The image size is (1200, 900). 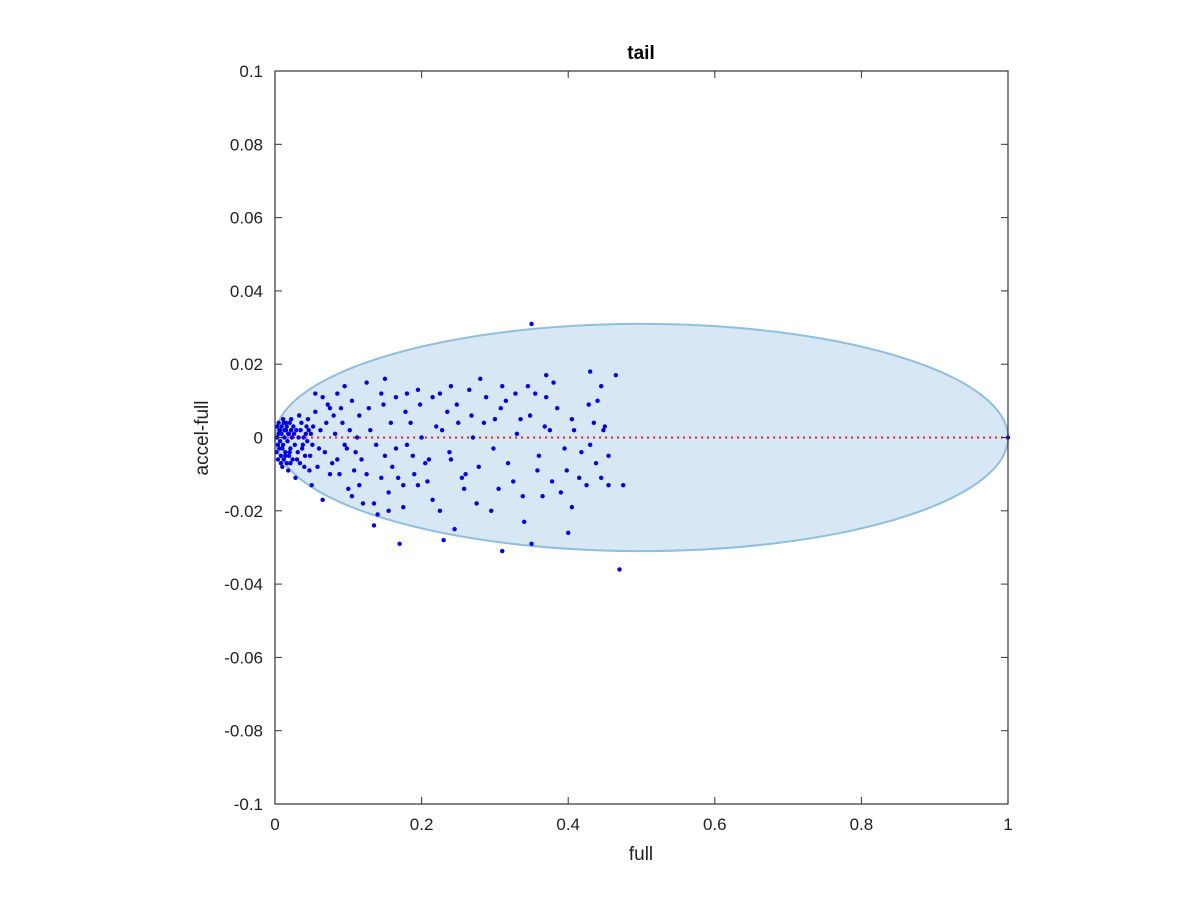 I want to click on x-tick-label: 0.6, so click(x=715, y=824).